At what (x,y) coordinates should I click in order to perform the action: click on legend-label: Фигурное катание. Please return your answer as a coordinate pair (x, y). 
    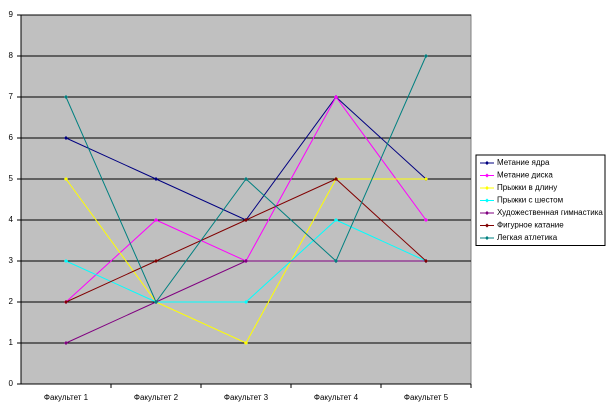
    Looking at the image, I should click on (530, 225).